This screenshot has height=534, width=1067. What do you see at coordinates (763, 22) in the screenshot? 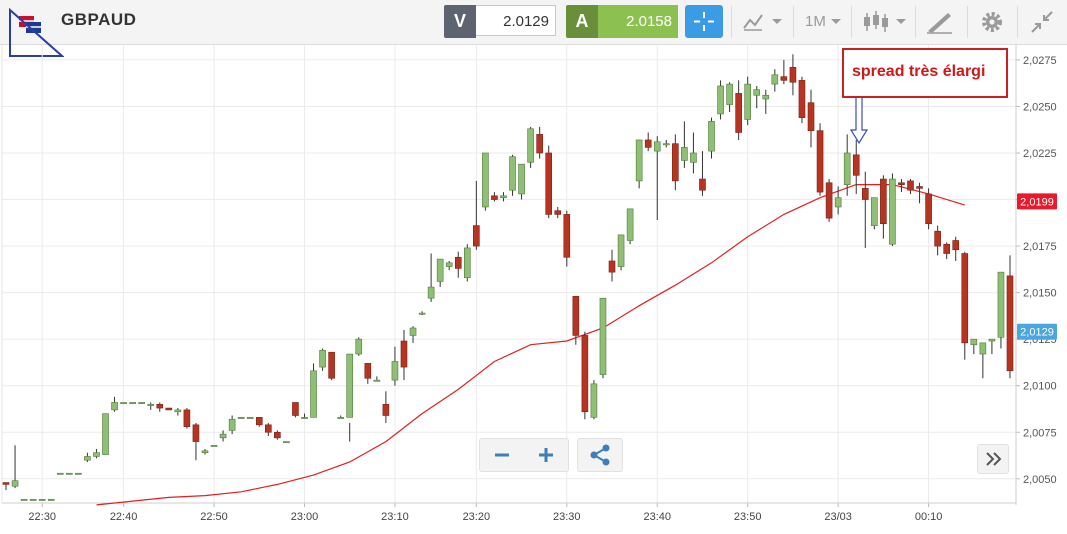
I see `chart-type-button` at bounding box center [763, 22].